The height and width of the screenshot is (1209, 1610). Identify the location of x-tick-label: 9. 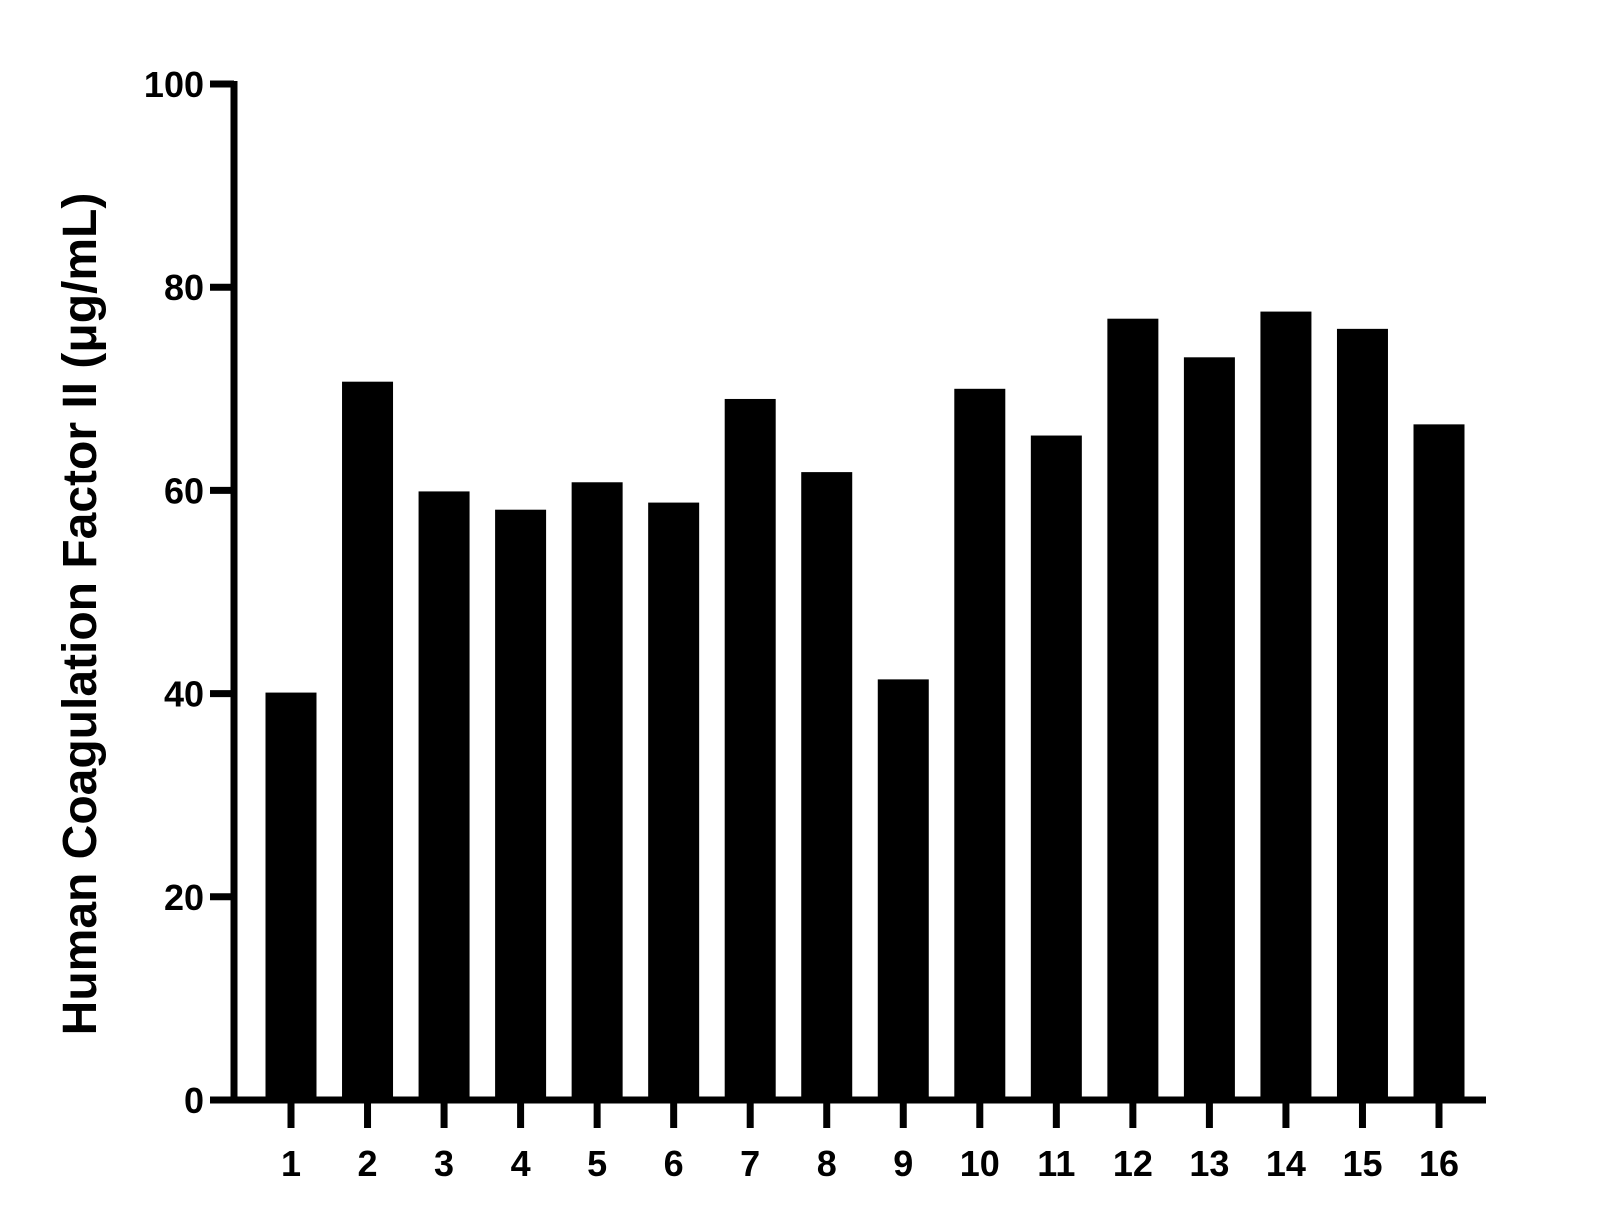
(903, 1163).